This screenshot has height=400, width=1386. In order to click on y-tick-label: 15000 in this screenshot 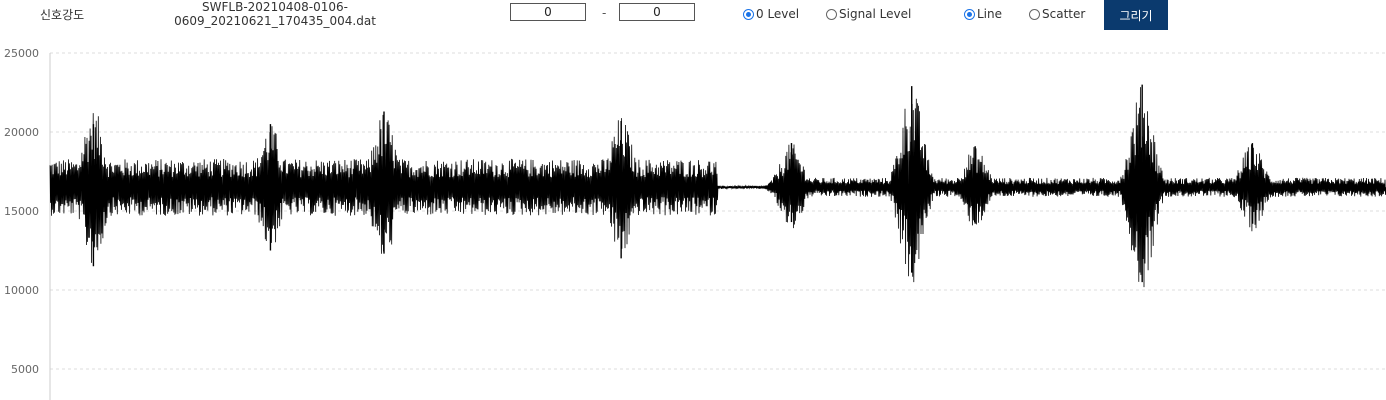, I will do `click(21, 211)`.